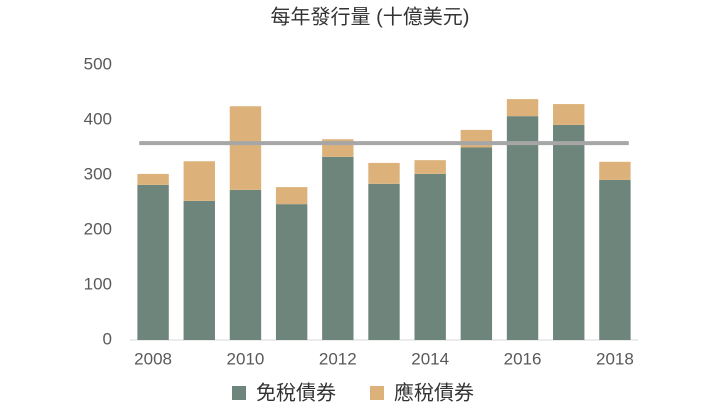 This screenshot has height=415, width=720. What do you see at coordinates (153, 358) in the screenshot?
I see `x-tick-label: 2008` at bounding box center [153, 358].